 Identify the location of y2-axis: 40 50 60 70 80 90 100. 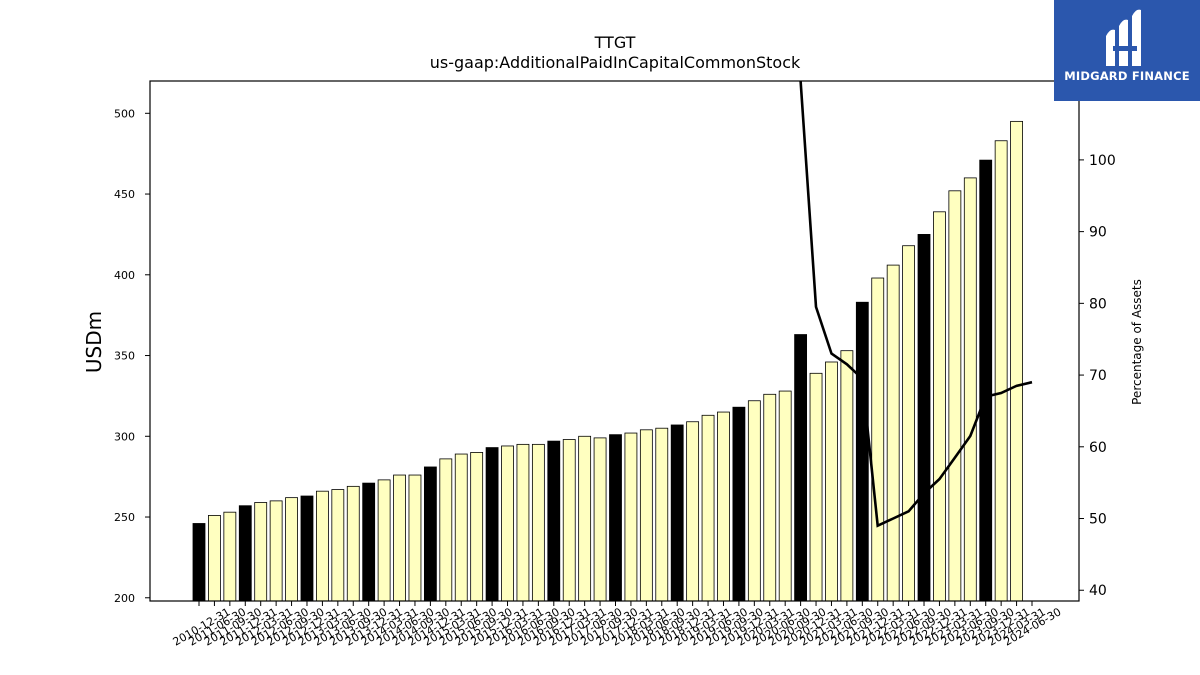
(1097, 376).